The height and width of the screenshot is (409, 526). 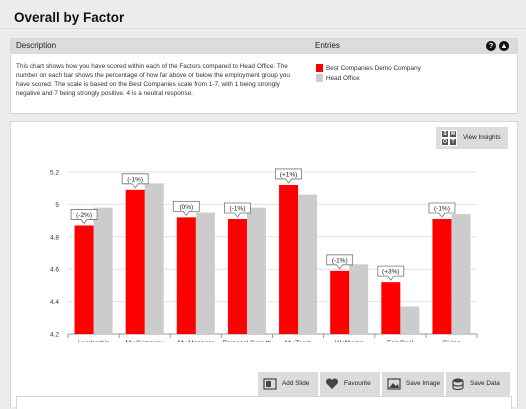 I want to click on x-tick-label: My Company, so click(x=145, y=341).